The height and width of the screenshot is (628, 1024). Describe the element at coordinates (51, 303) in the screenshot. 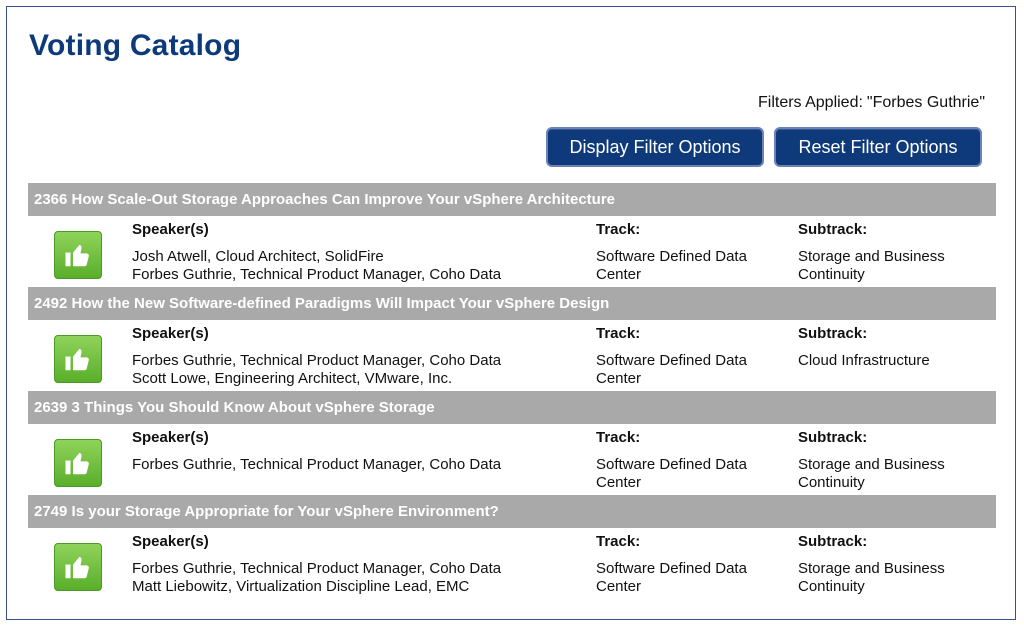

I see `session-id: 2492` at that location.